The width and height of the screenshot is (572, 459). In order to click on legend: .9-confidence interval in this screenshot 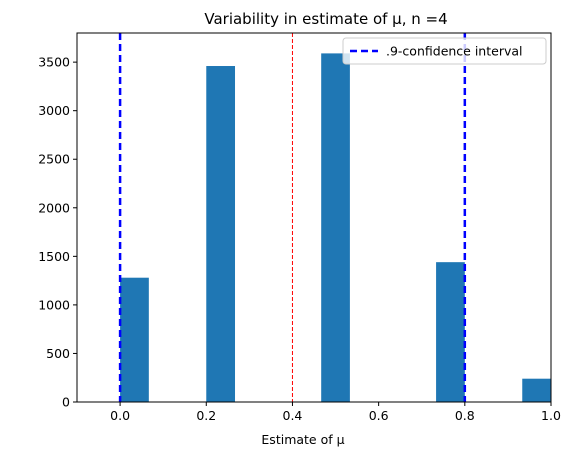, I will do `click(444, 51)`.